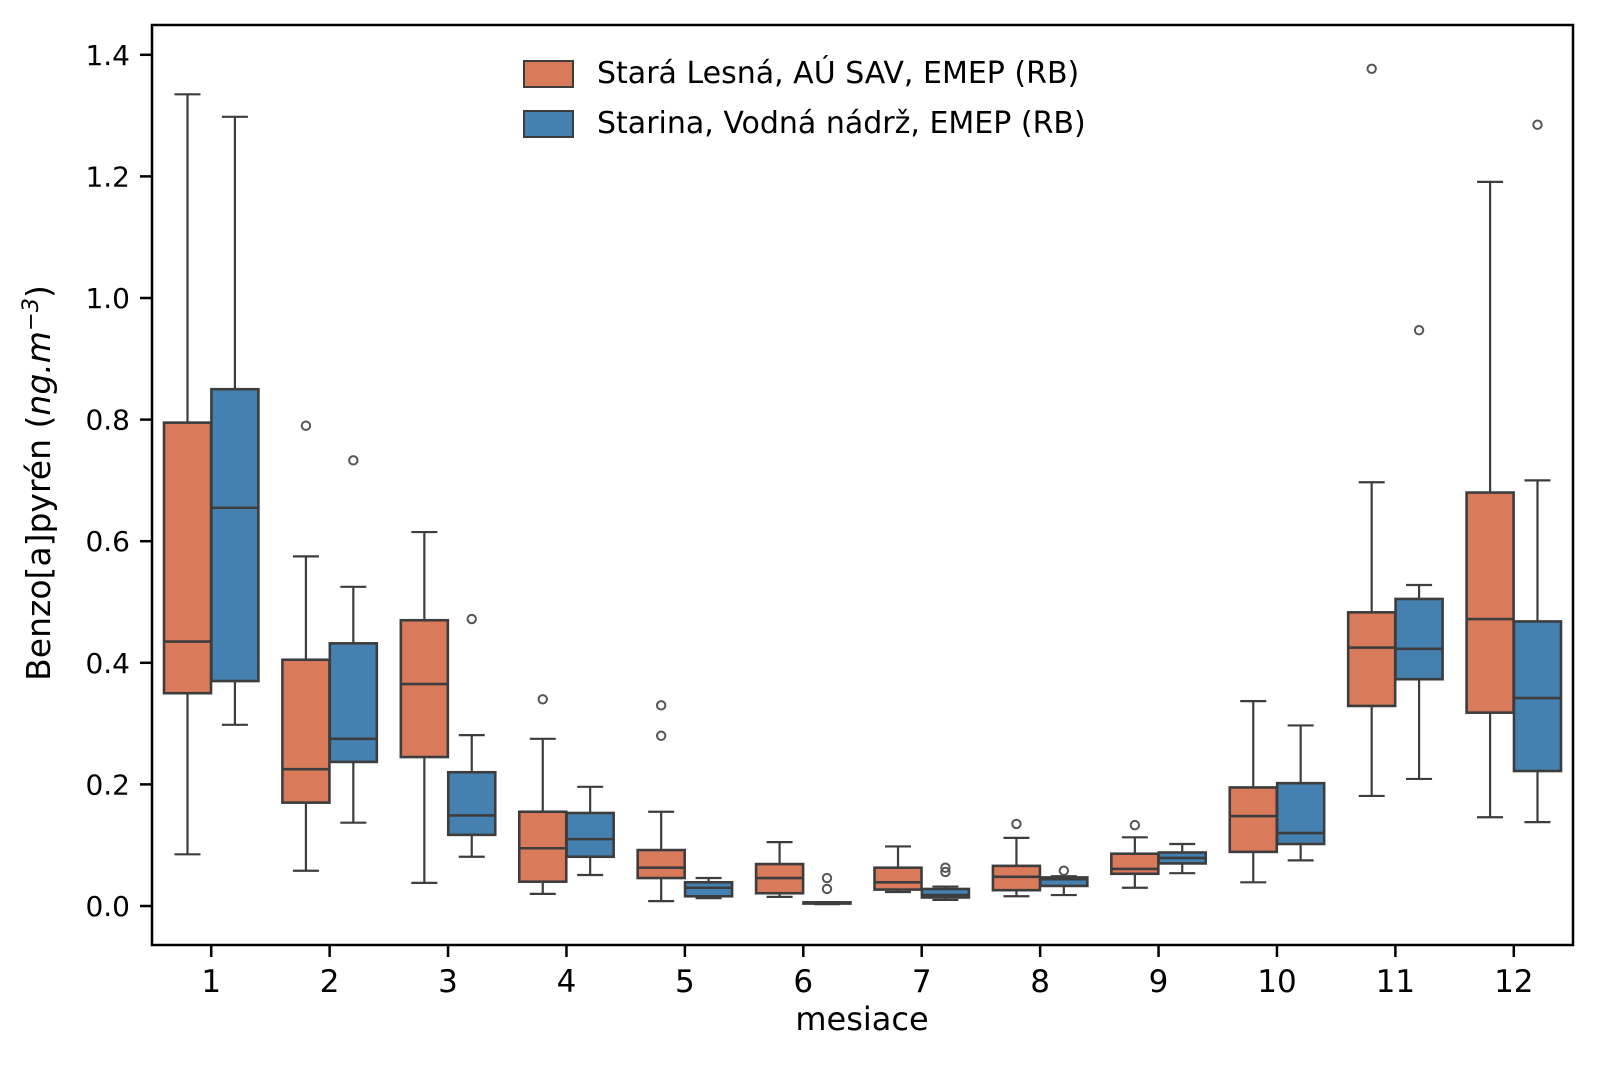  Describe the element at coordinates (1490, 602) in the screenshot. I see `box-m12-s0` at that location.